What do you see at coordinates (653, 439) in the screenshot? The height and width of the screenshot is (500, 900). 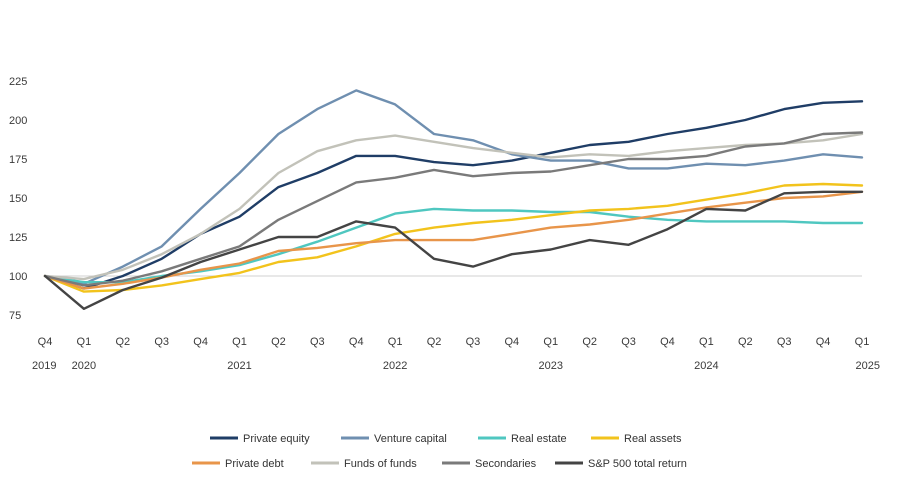 I see `legend-label: Real assets` at bounding box center [653, 439].